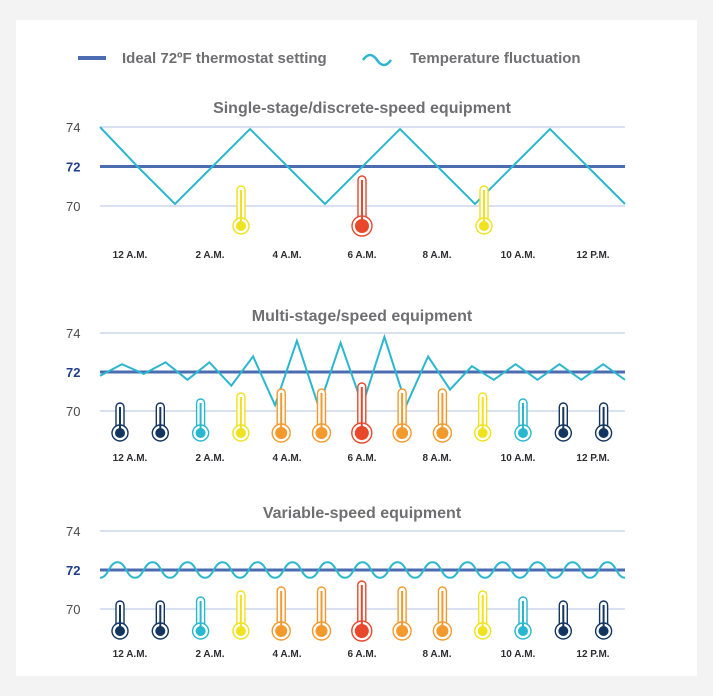  Describe the element at coordinates (362, 316) in the screenshot. I see `chart-title: Multi-stage/speed equipment` at that location.